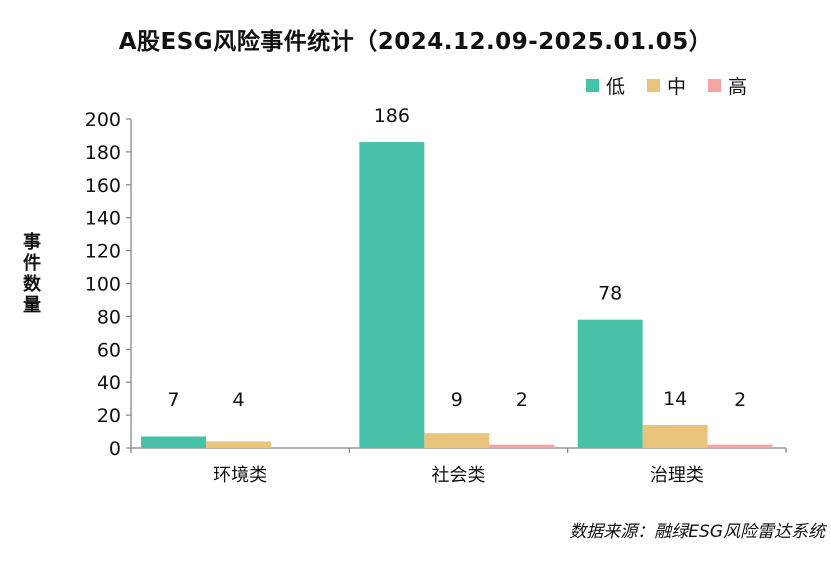 This screenshot has height=578, width=831. Describe the element at coordinates (103, 252) in the screenshot. I see `y-tick-label: 120` at that location.